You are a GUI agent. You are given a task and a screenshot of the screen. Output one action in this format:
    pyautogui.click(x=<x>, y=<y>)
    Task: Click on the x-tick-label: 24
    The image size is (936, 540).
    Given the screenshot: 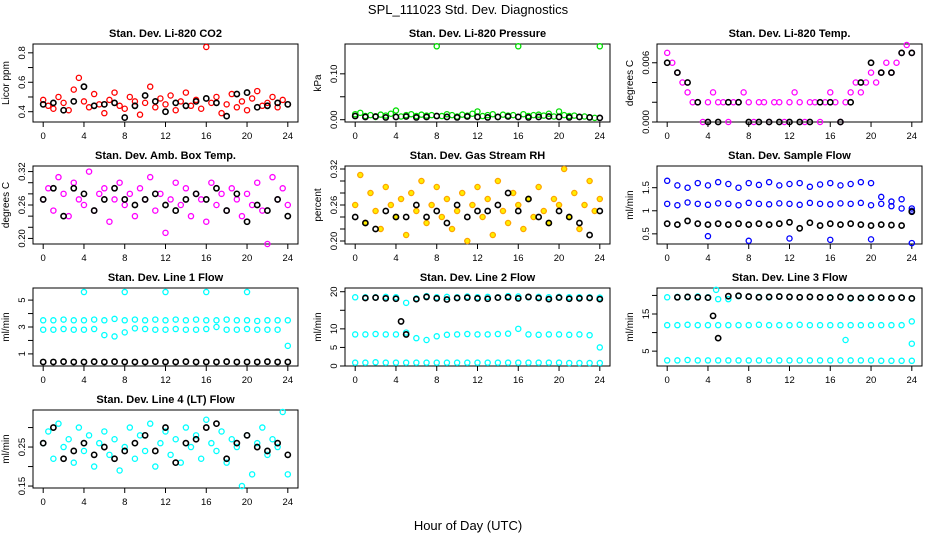 What is the action you would take?
    pyautogui.click(x=288, y=258)
    